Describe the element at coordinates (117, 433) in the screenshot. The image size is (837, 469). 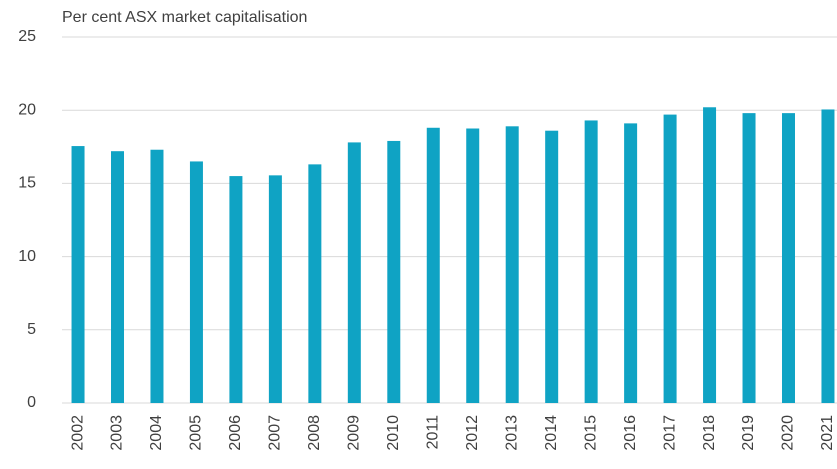
I see `x-tick-label: 2003` at that location.